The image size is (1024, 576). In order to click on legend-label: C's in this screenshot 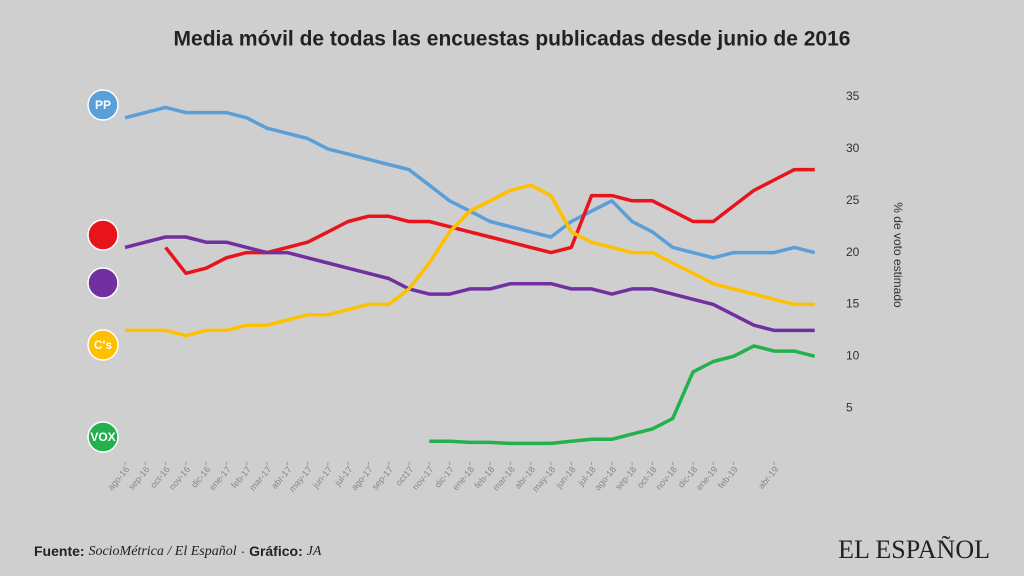, I will do `click(103, 345)`.